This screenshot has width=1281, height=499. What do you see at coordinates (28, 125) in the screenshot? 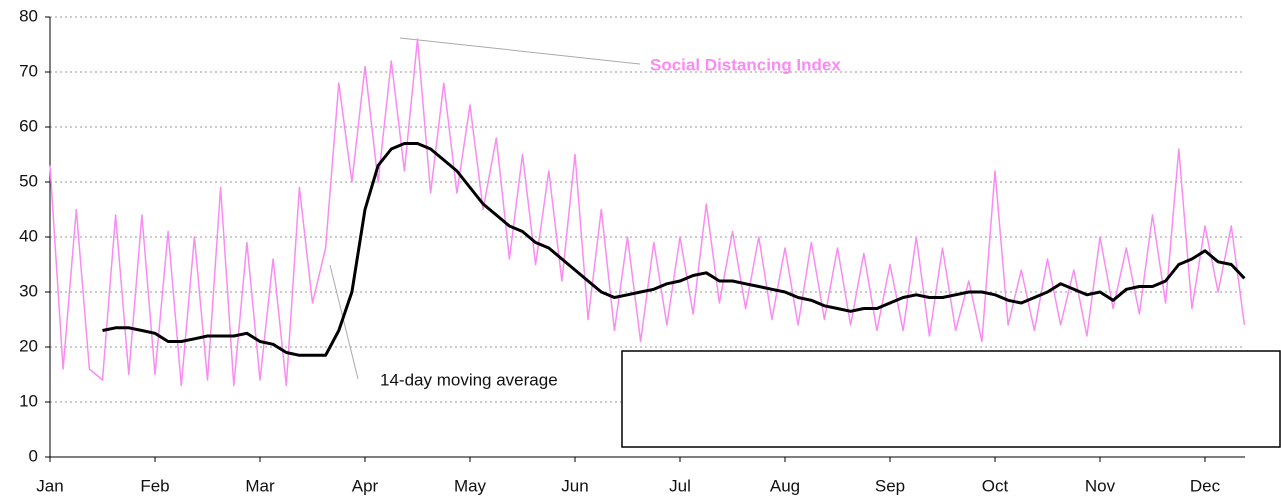
I see `y-tick-label: 60` at bounding box center [28, 125].